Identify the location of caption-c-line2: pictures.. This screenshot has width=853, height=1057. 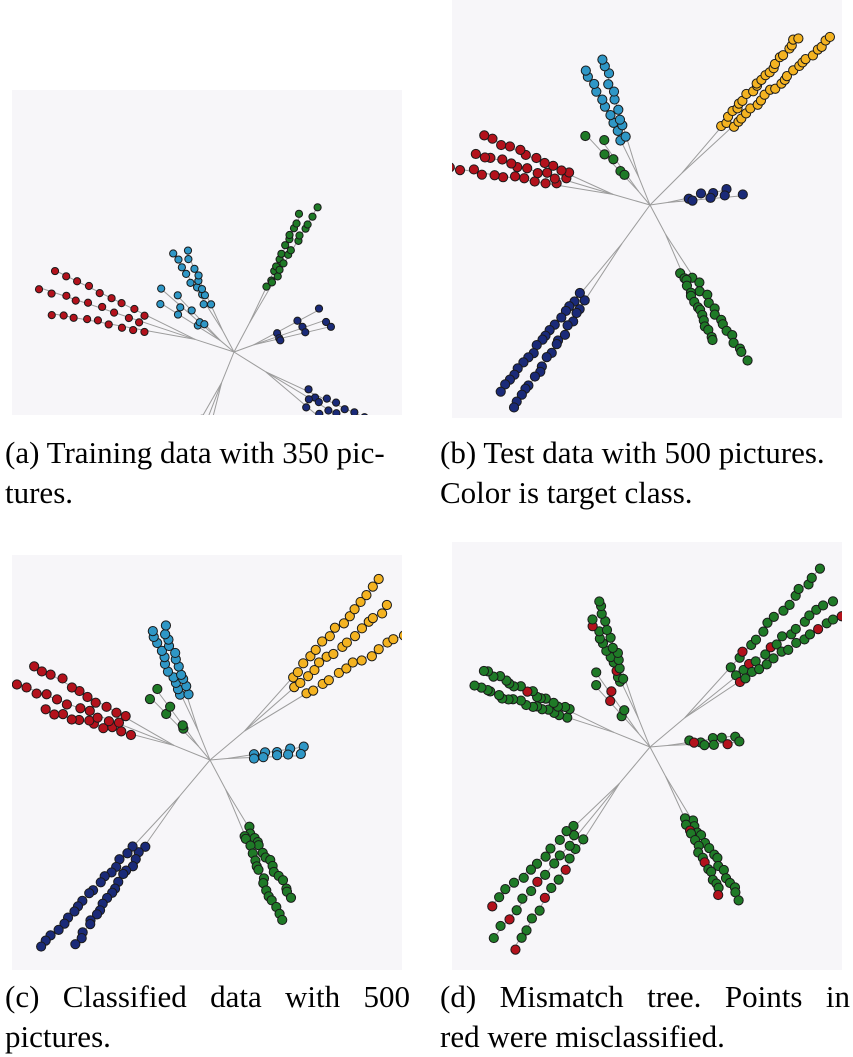
(58, 1036).